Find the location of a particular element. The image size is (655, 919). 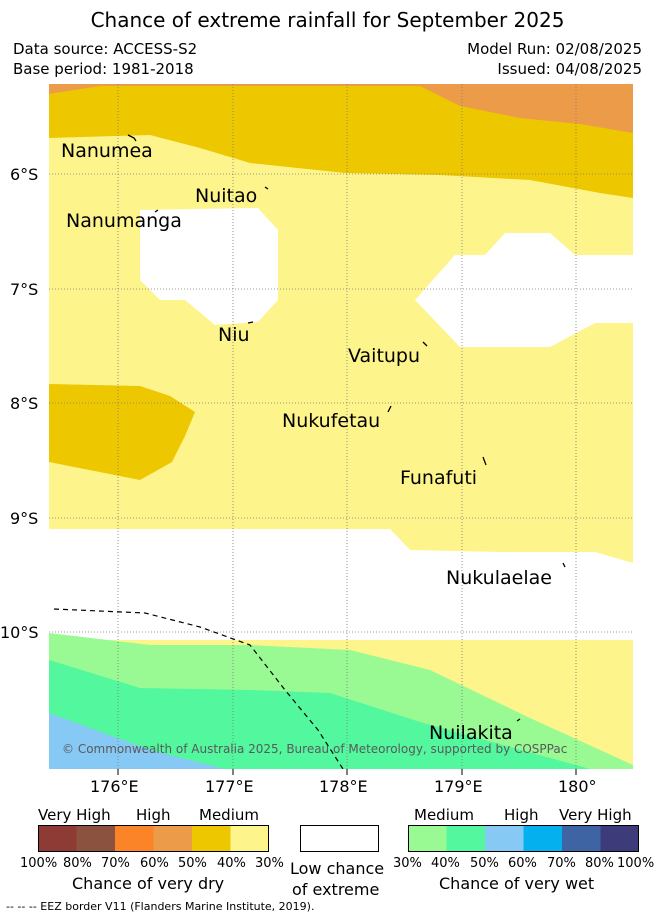

place-vaitupu: Vaitupu is located at coordinates (384, 356).